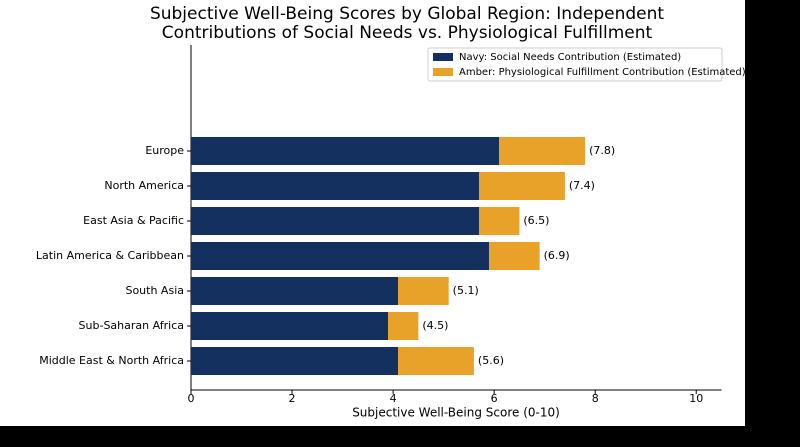 The image size is (800, 447). Describe the element at coordinates (575, 64) in the screenshot. I see `legend-box` at that location.